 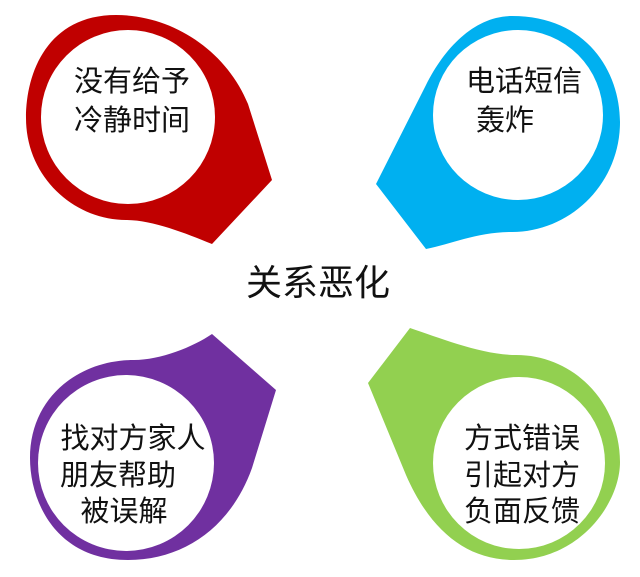 What do you see at coordinates (123, 511) in the screenshot?
I see `petal-bottom-left-line-3: 被误解` at bounding box center [123, 511].